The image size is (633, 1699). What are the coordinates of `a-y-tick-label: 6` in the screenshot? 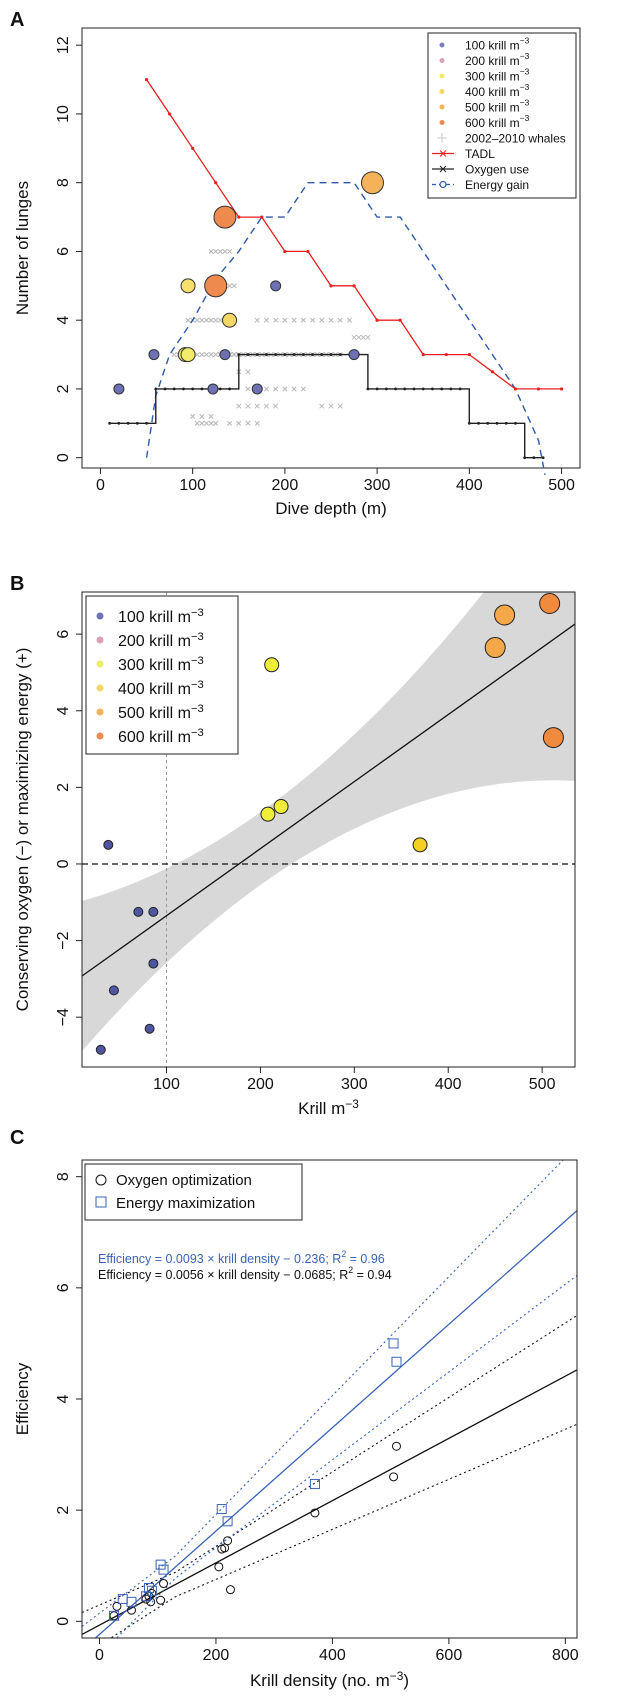 It's located at (63, 251).